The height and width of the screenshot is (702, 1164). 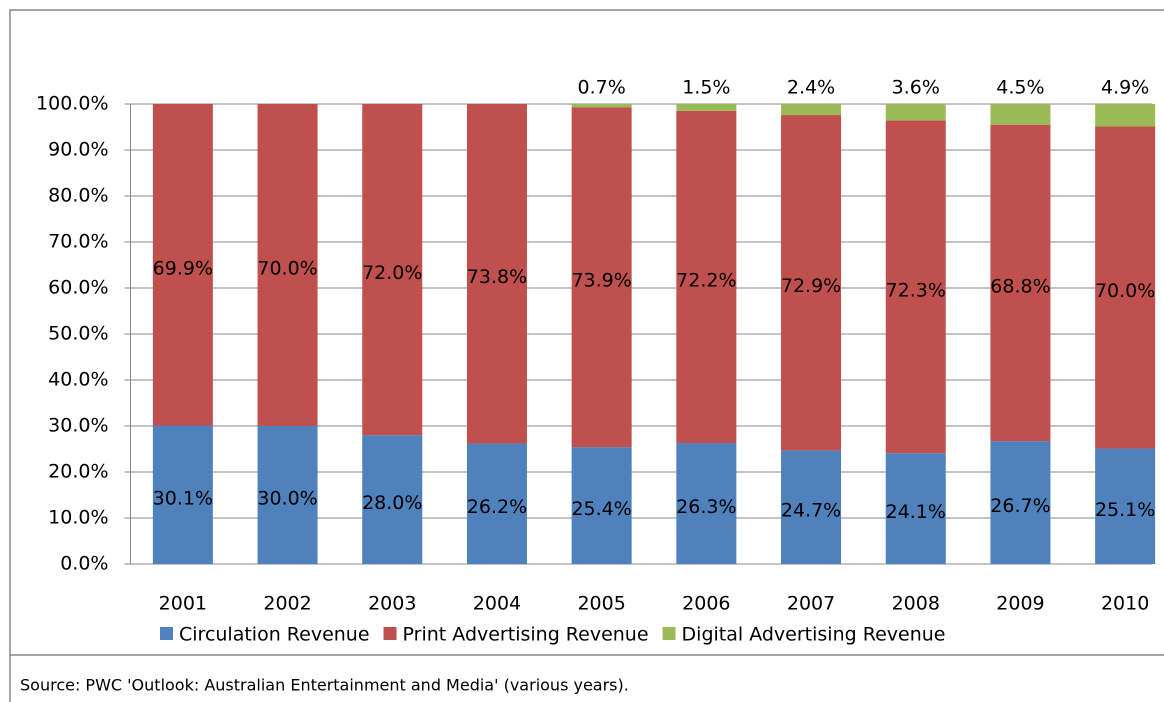 What do you see at coordinates (1125, 88) in the screenshot?
I see `data-label: 4.9%` at bounding box center [1125, 88].